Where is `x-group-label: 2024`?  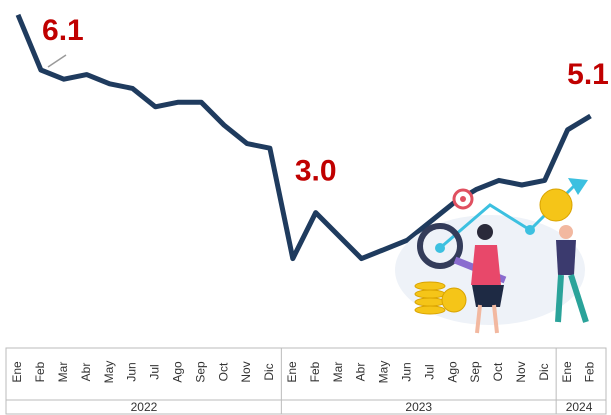 x-group-label: 2024 is located at coordinates (579, 407).